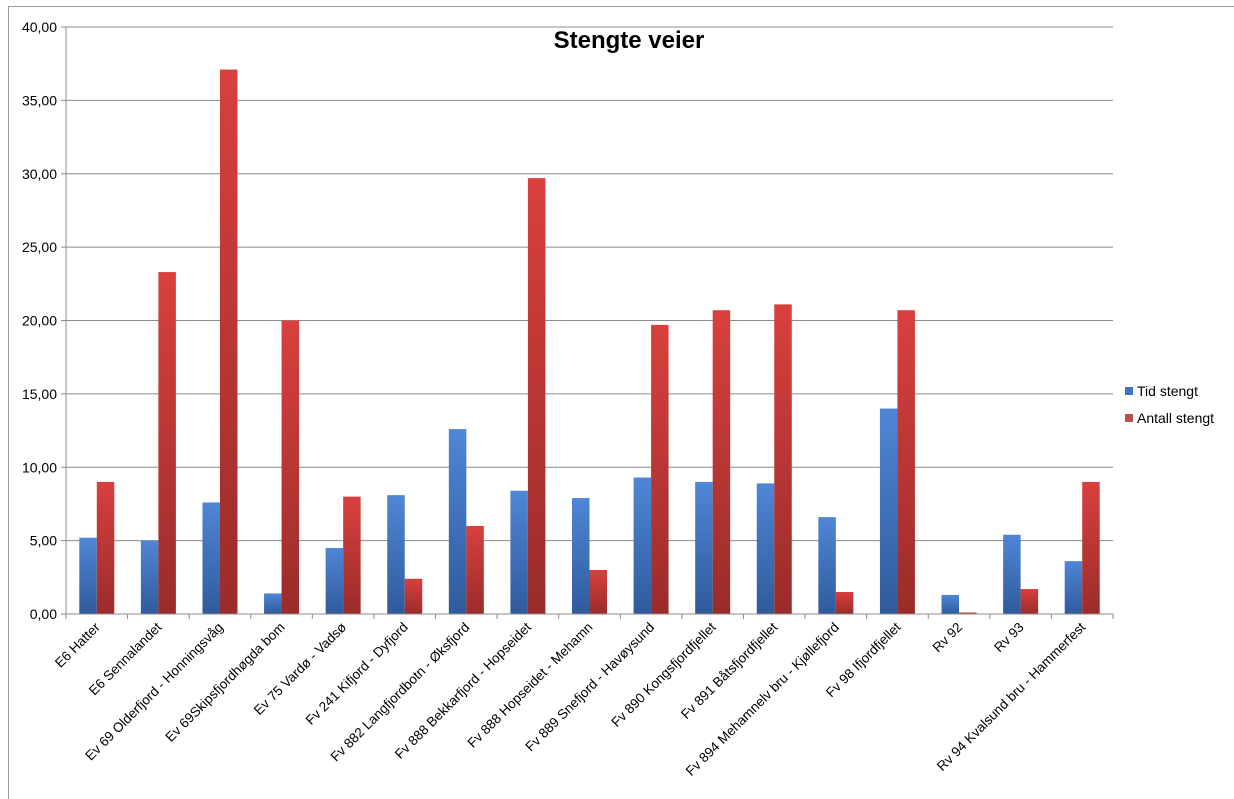 This screenshot has height=799, width=1234. What do you see at coordinates (629, 40) in the screenshot?
I see `chart-title: Stengte veier` at bounding box center [629, 40].